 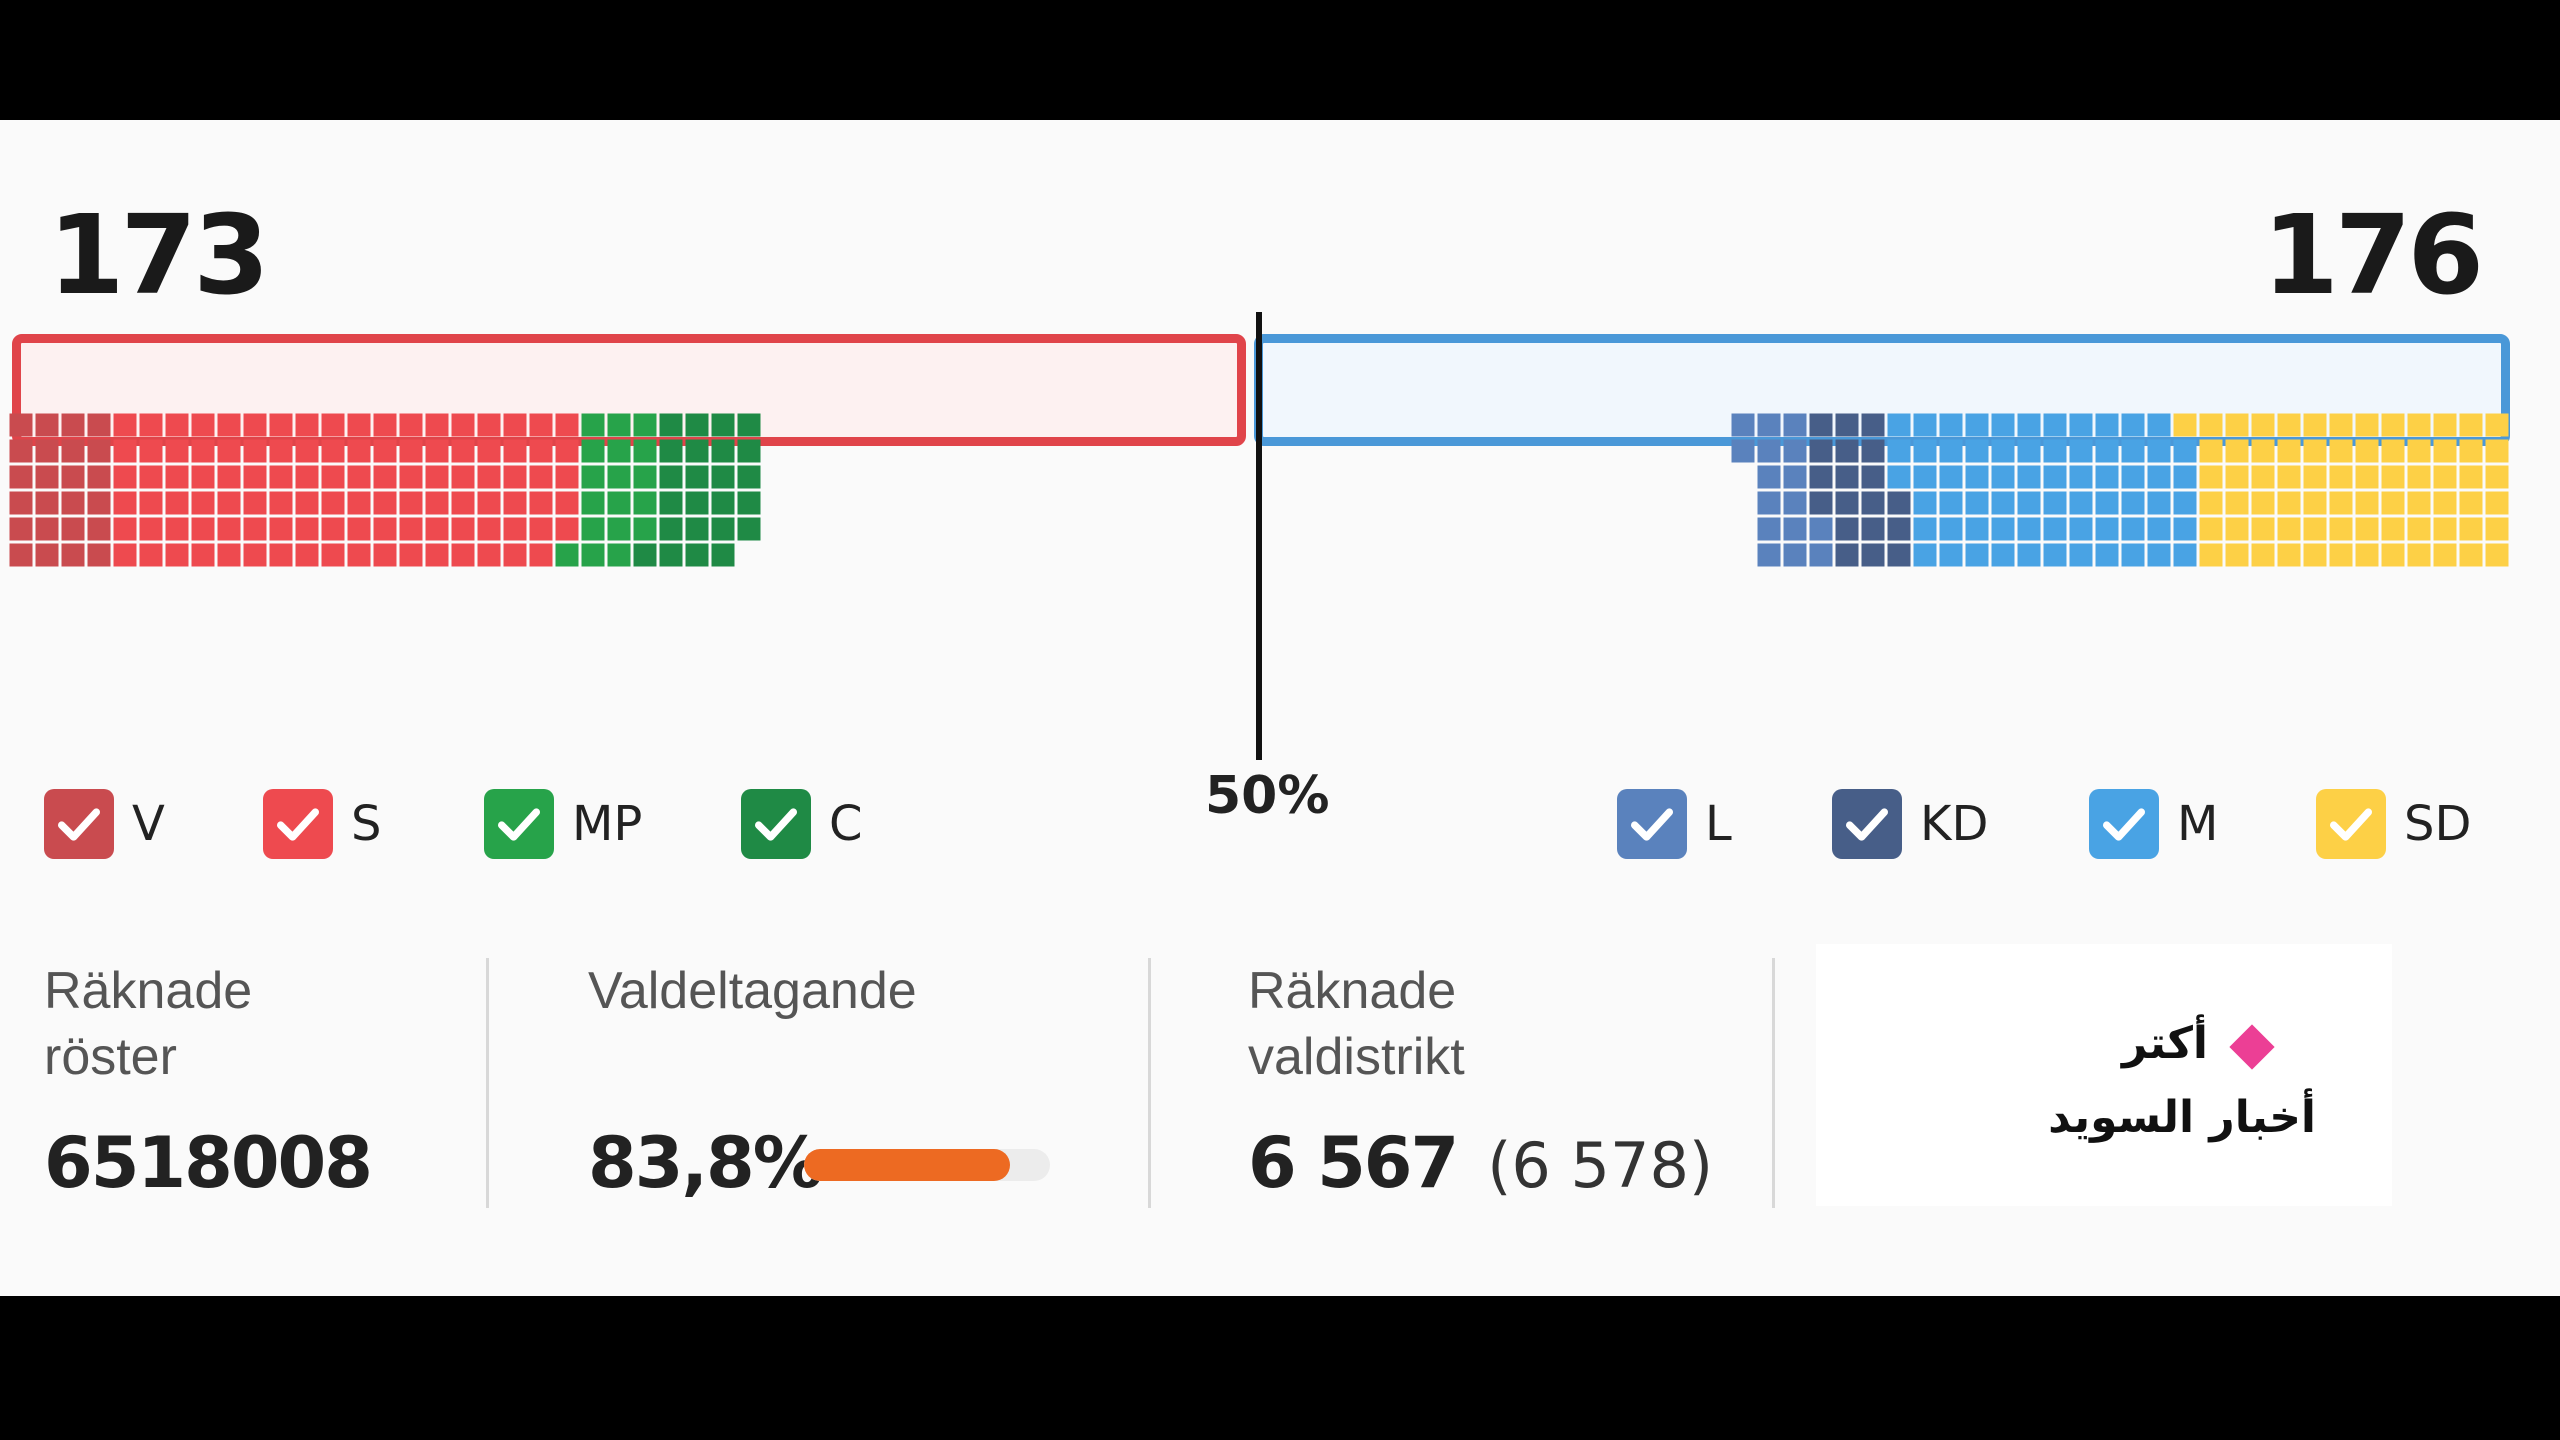 I want to click on legend-item-m: M, so click(x=2153, y=824).